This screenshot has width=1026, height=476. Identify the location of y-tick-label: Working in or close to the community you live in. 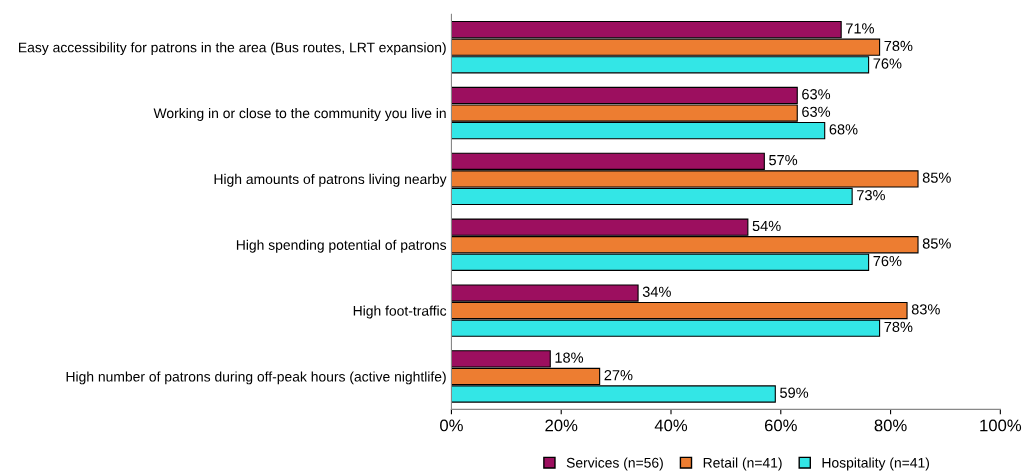
(299, 114).